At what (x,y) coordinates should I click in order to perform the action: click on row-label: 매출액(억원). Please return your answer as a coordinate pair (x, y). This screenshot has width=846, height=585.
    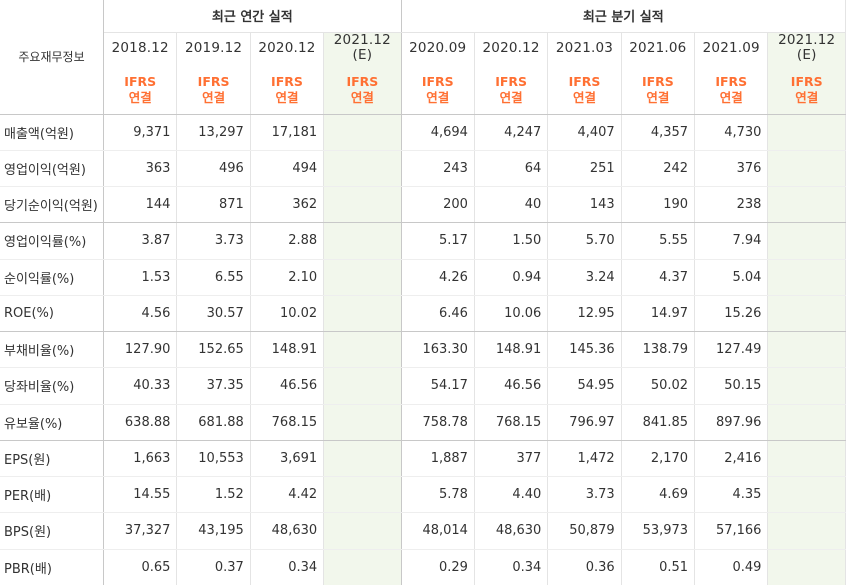
    Looking at the image, I should click on (52, 132).